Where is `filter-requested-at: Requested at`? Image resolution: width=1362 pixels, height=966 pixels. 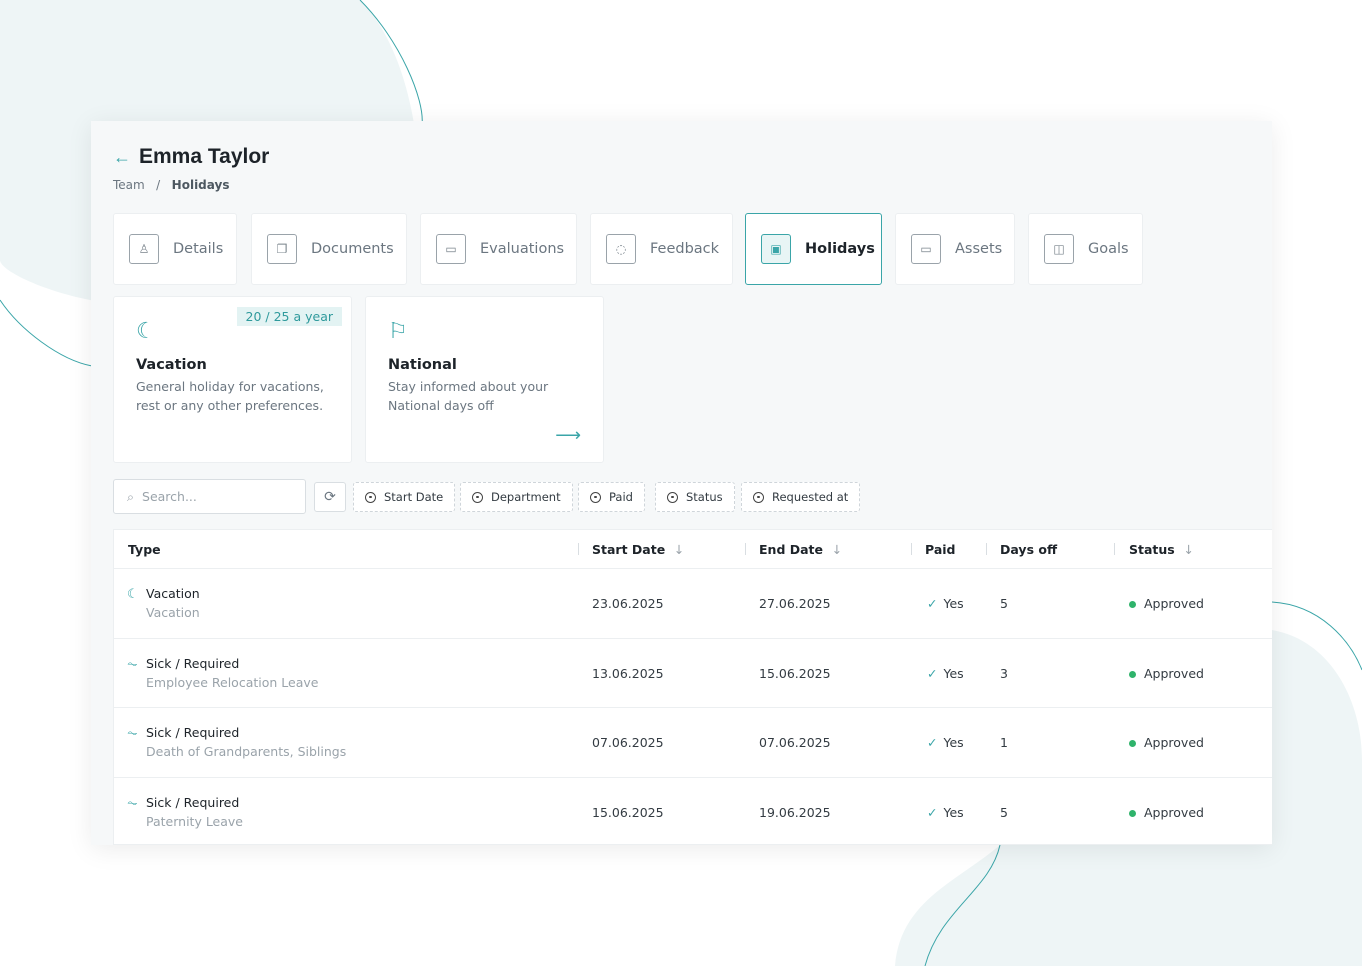 filter-requested-at: Requested at is located at coordinates (801, 497).